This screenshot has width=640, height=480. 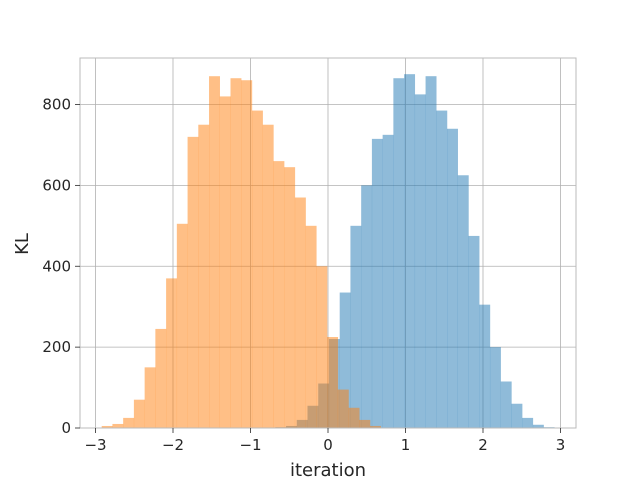 What do you see at coordinates (406, 445) in the screenshot?
I see `x-tick-label: 1` at bounding box center [406, 445].